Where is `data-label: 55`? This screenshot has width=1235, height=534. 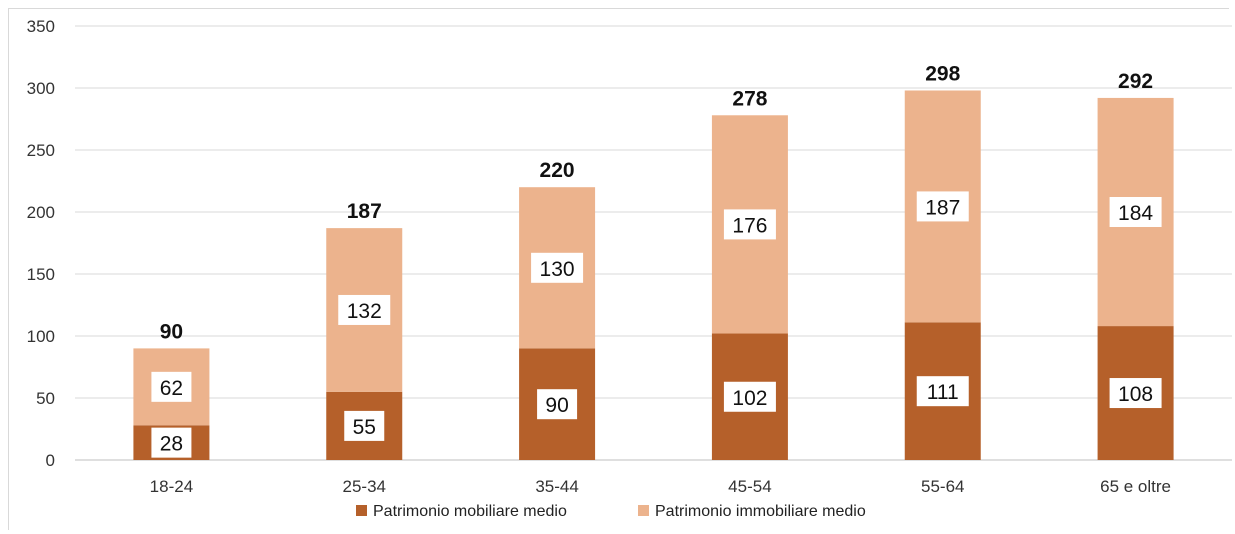
data-label: 55 is located at coordinates (364, 427).